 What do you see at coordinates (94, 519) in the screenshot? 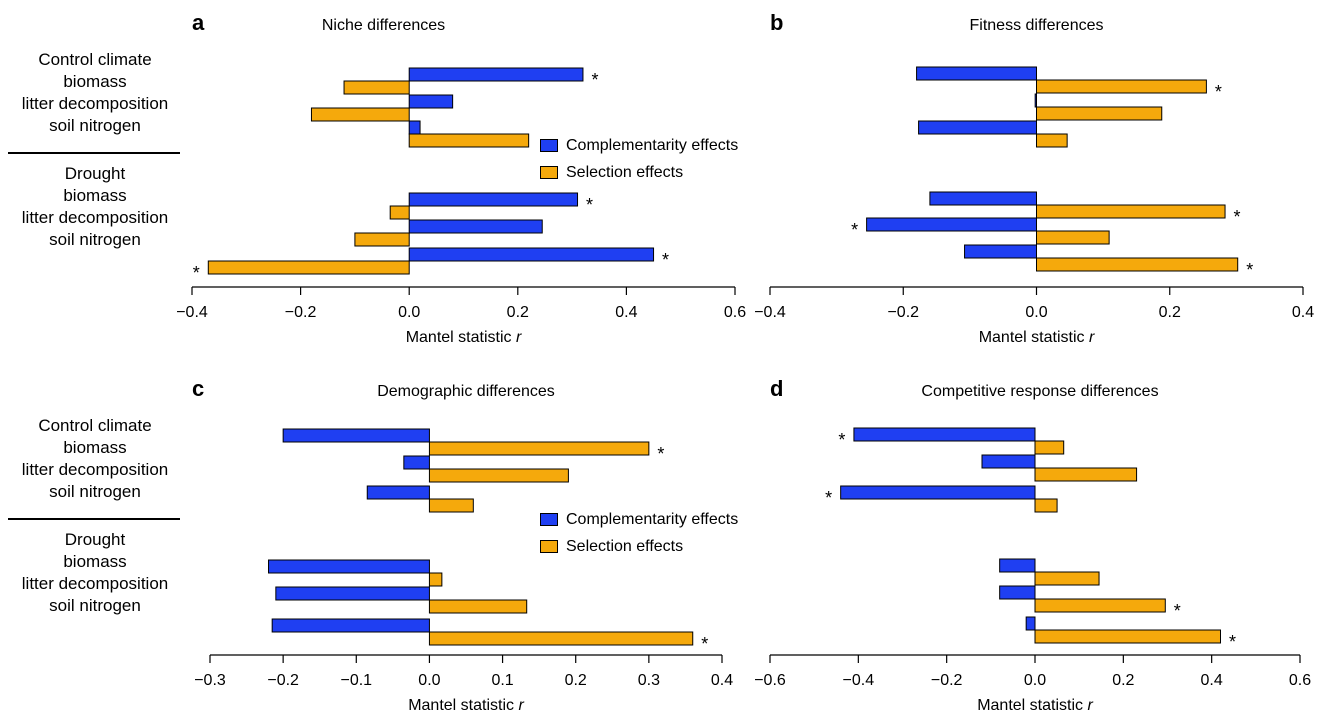
I see `row-divider` at bounding box center [94, 519].